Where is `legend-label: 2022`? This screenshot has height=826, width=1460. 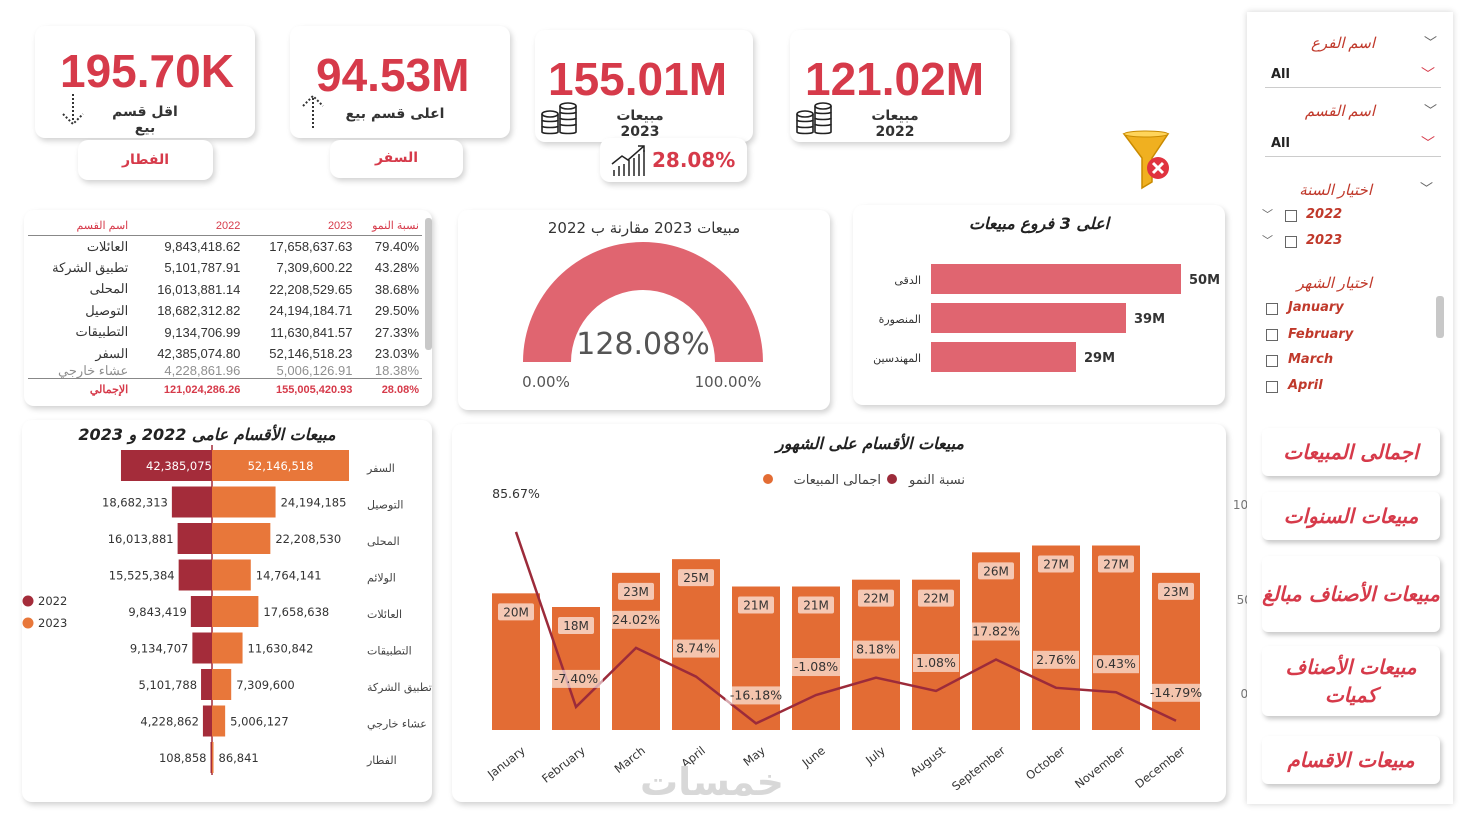 legend-label: 2022 is located at coordinates (52, 601).